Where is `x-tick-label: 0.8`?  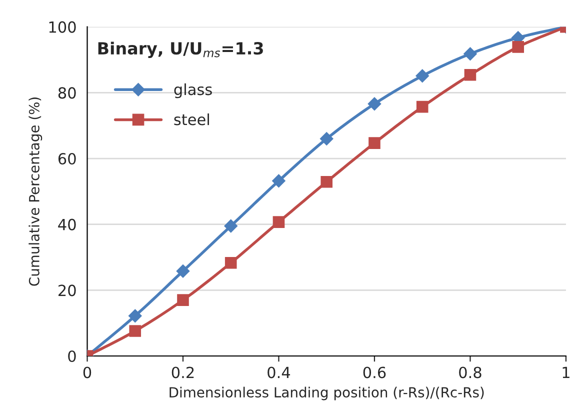 x-tick-label: 0.8 is located at coordinates (470, 372).